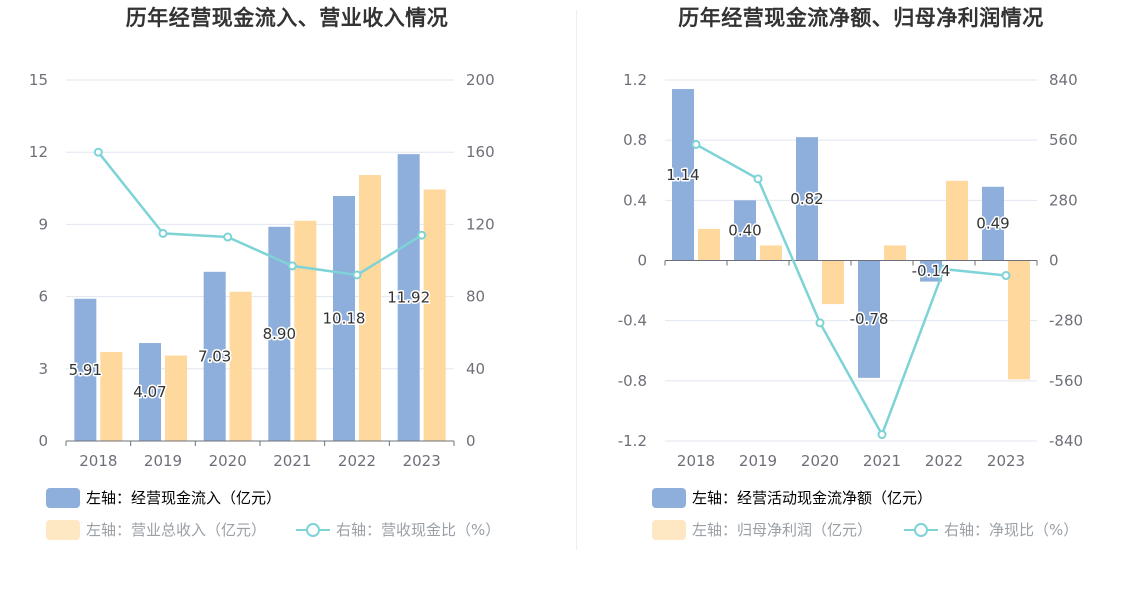 The width and height of the screenshot is (1148, 589). What do you see at coordinates (632, 441) in the screenshot?
I see `y-left-tick-label: -1.2` at bounding box center [632, 441].